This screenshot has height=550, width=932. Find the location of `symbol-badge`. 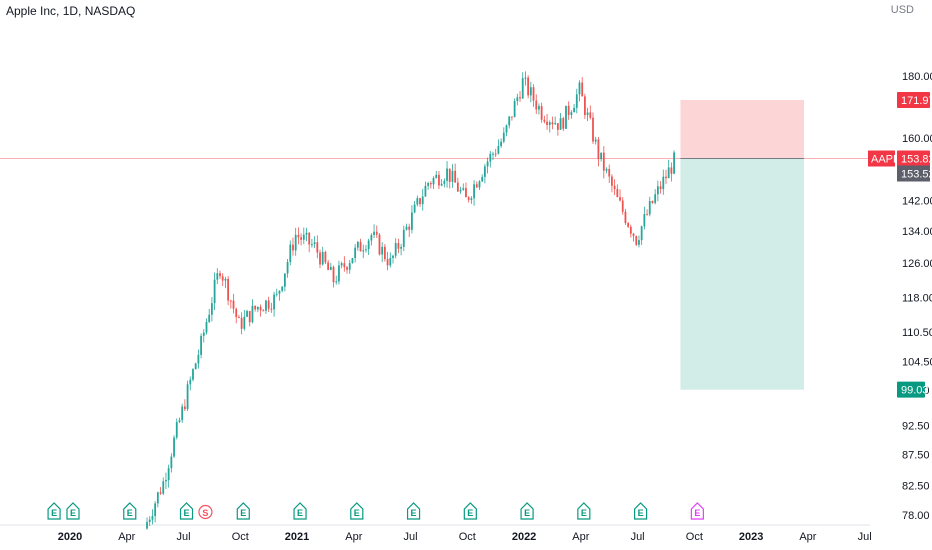

symbol-badge is located at coordinates (881, 158).